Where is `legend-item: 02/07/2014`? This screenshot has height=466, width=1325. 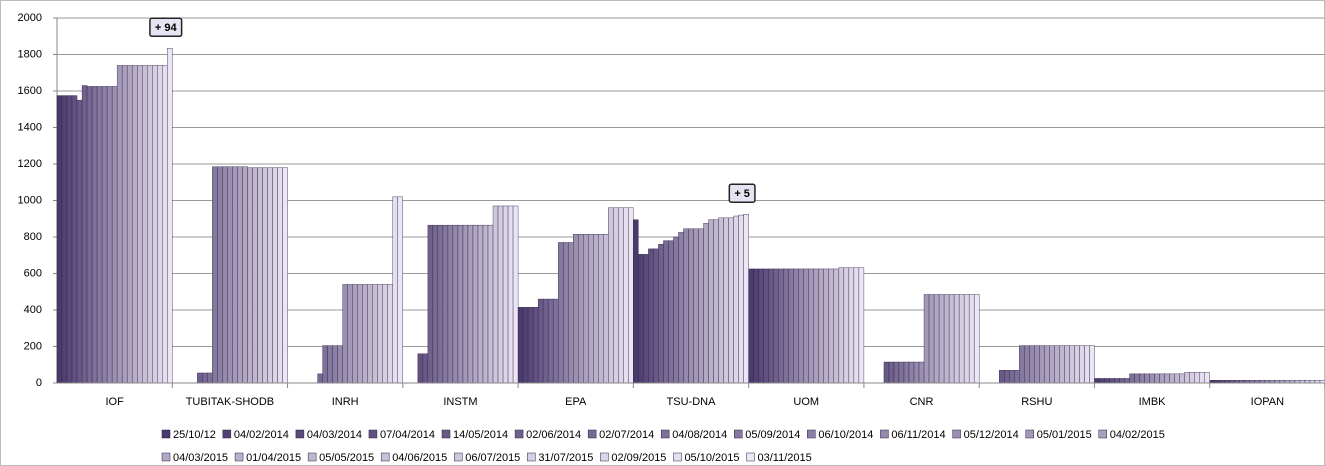
legend-item: 02/07/2014 is located at coordinates (620, 435).